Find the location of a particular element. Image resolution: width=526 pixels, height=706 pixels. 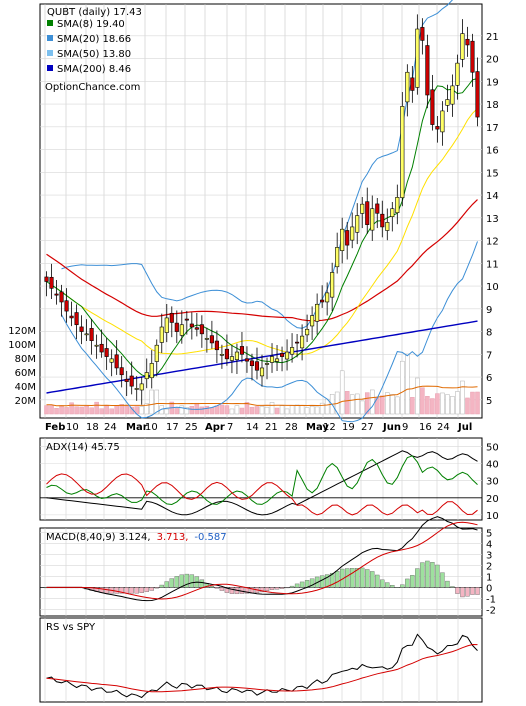

x-tick-label: 10 is located at coordinates (151, 427).